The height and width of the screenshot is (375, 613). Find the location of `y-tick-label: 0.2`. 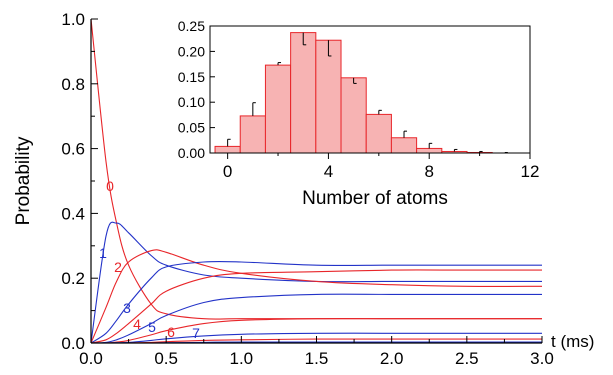

y-tick-label: 0.2 is located at coordinates (73, 278).